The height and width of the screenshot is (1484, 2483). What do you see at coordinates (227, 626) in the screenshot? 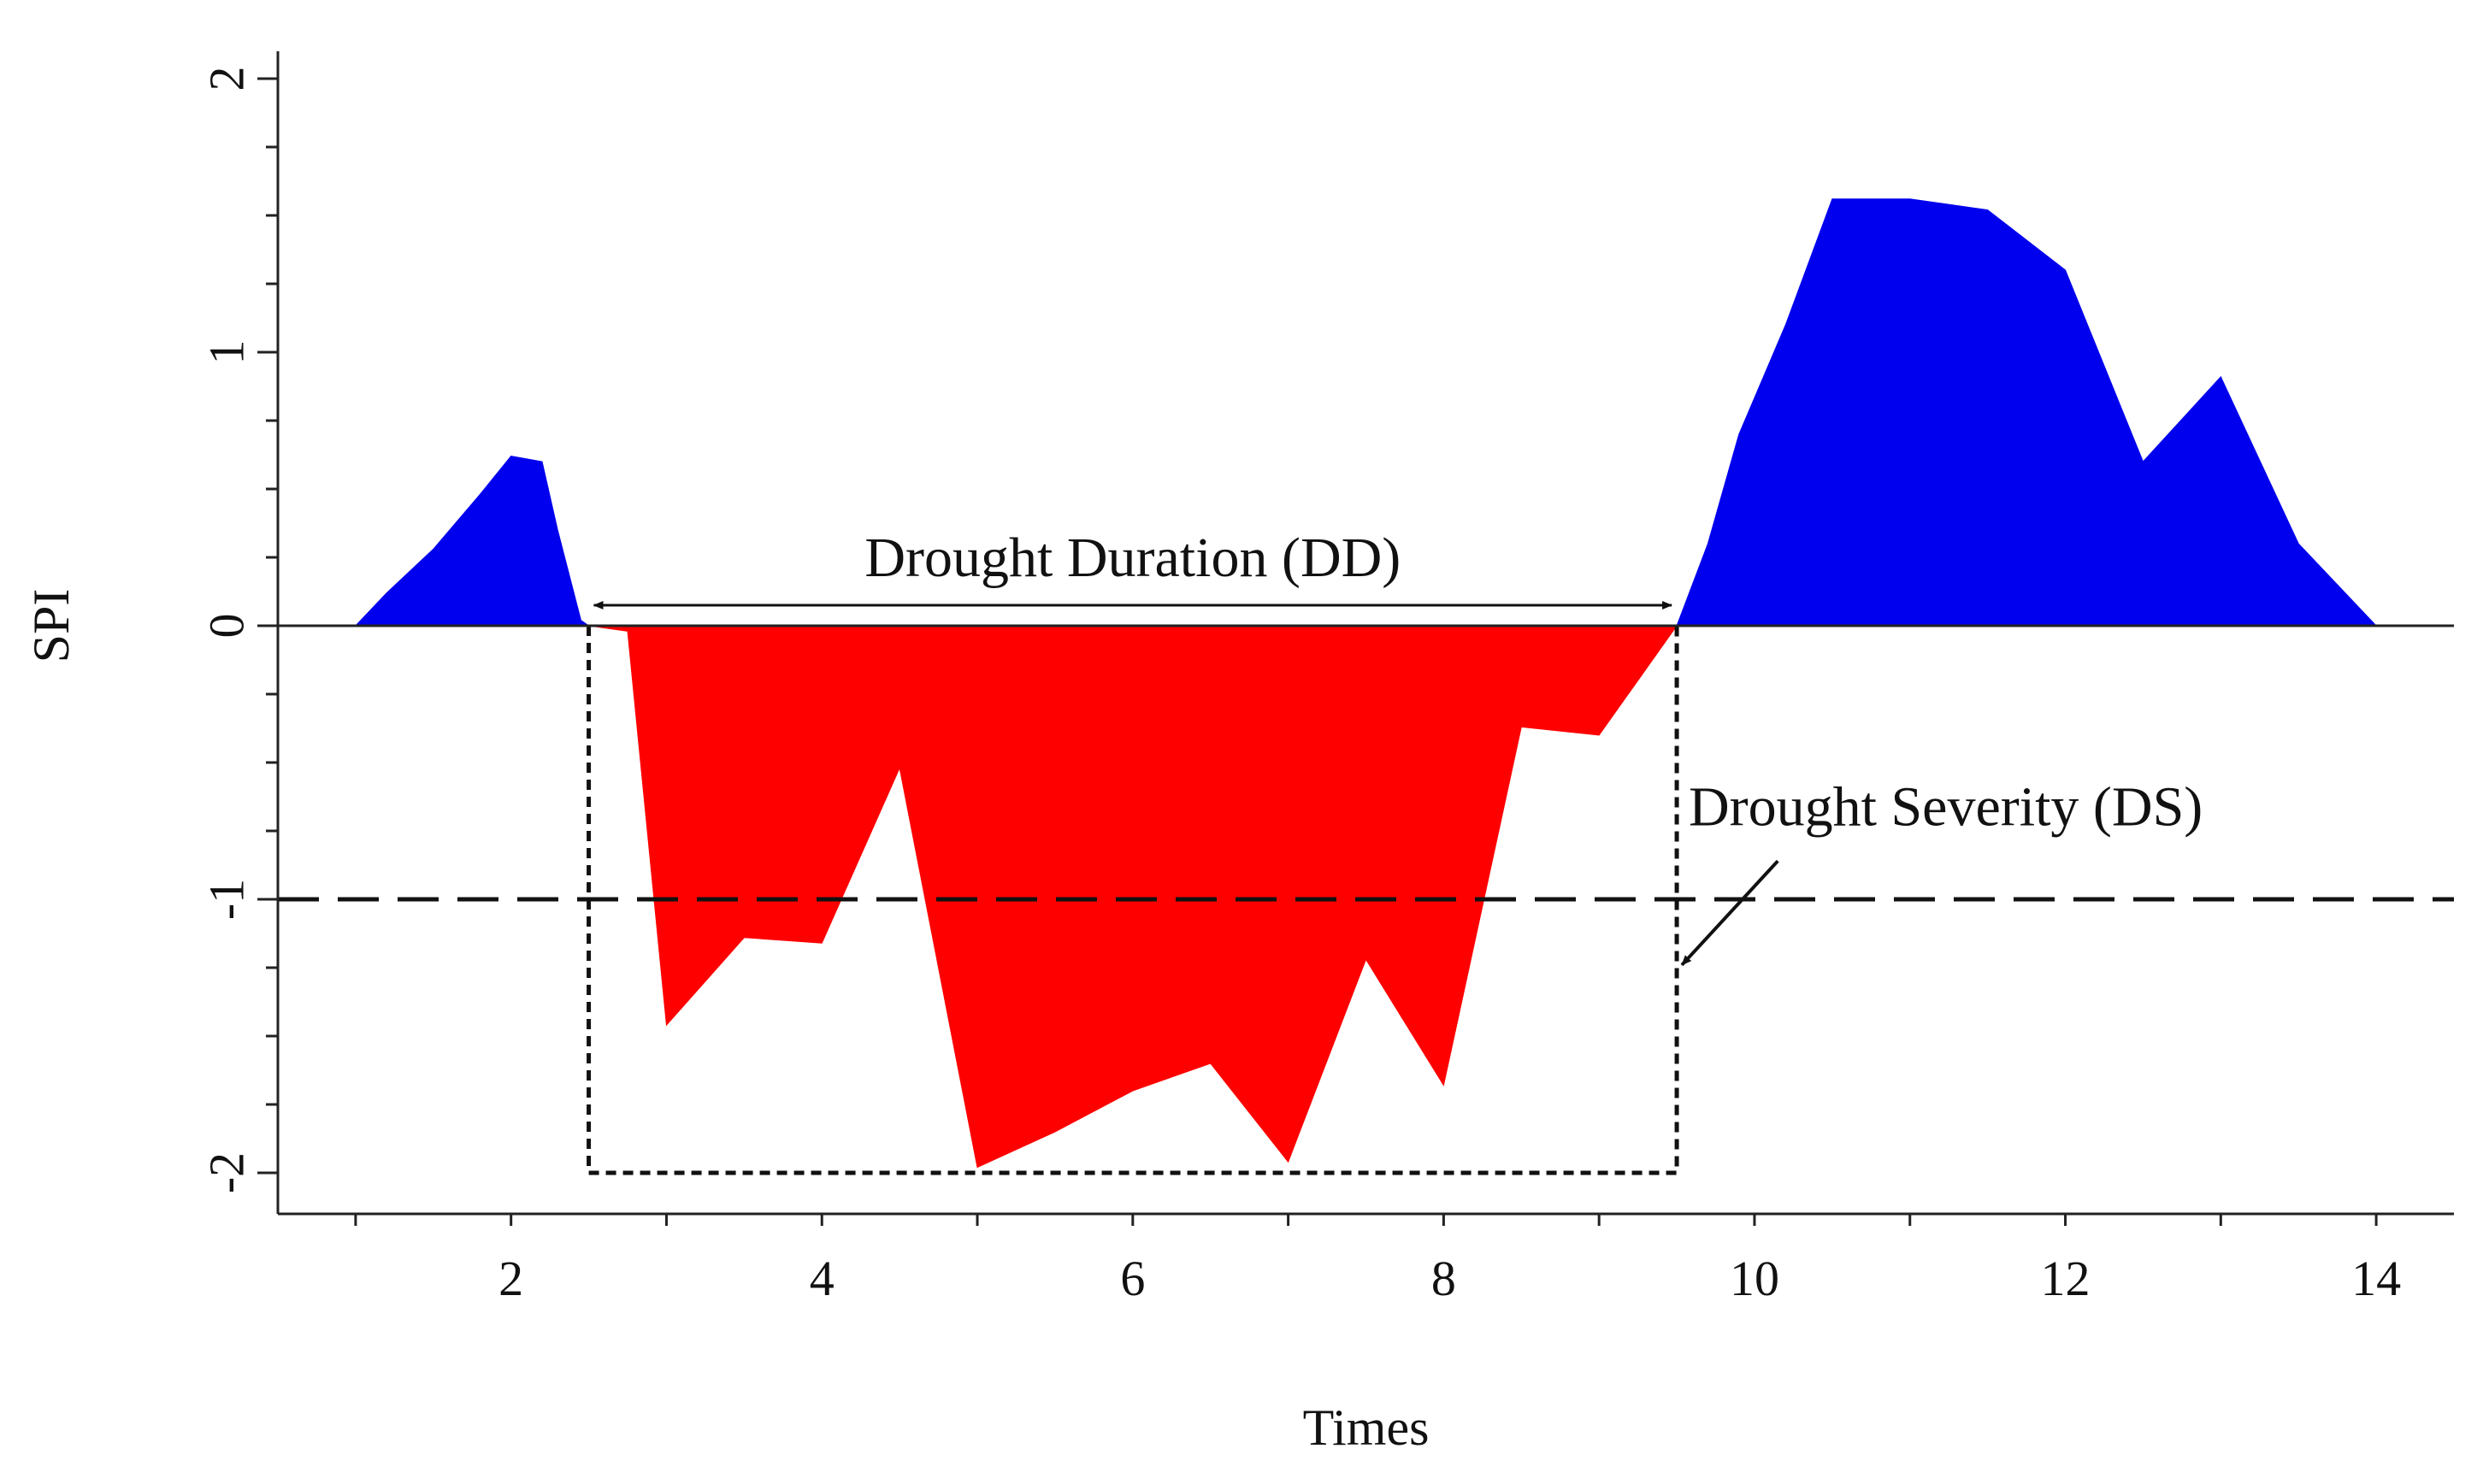
I see `y-tick-label-0: 0` at bounding box center [227, 626].